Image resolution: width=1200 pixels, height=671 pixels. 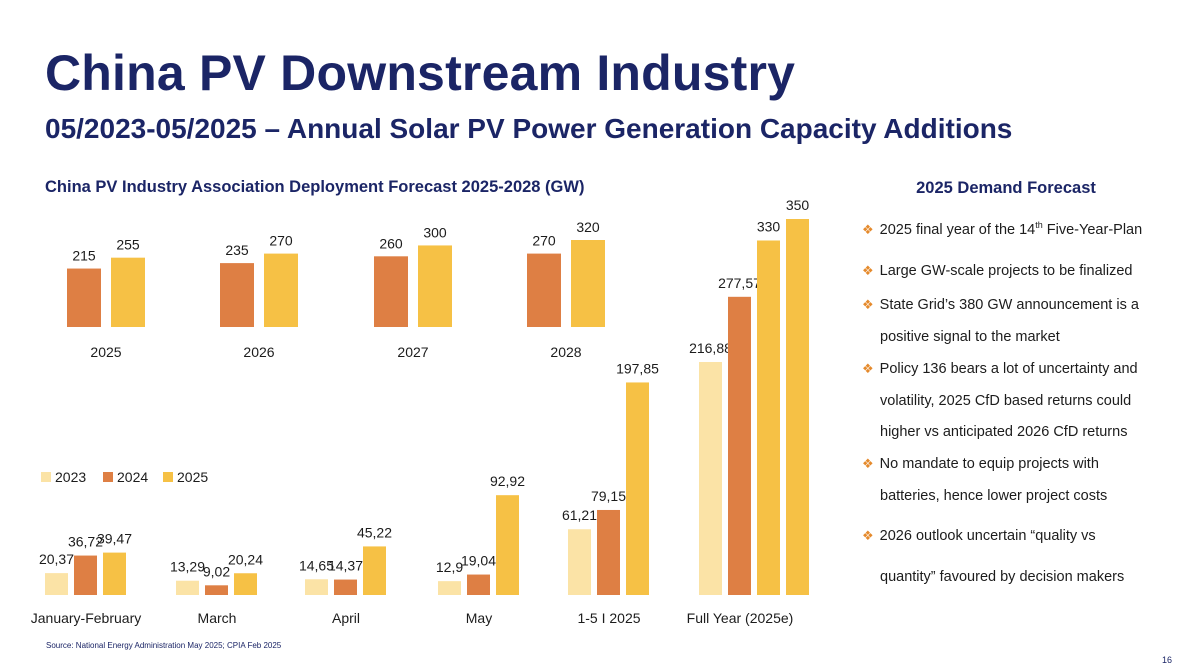 What do you see at coordinates (412, 352) in the screenshot?
I see `forecast-category-label: 2027` at bounding box center [412, 352].